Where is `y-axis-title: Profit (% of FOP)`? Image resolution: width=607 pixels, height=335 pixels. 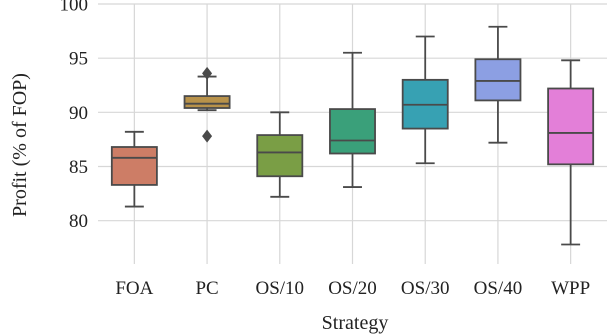 y-axis-title: Profit (% of FOP) is located at coordinates (20, 145).